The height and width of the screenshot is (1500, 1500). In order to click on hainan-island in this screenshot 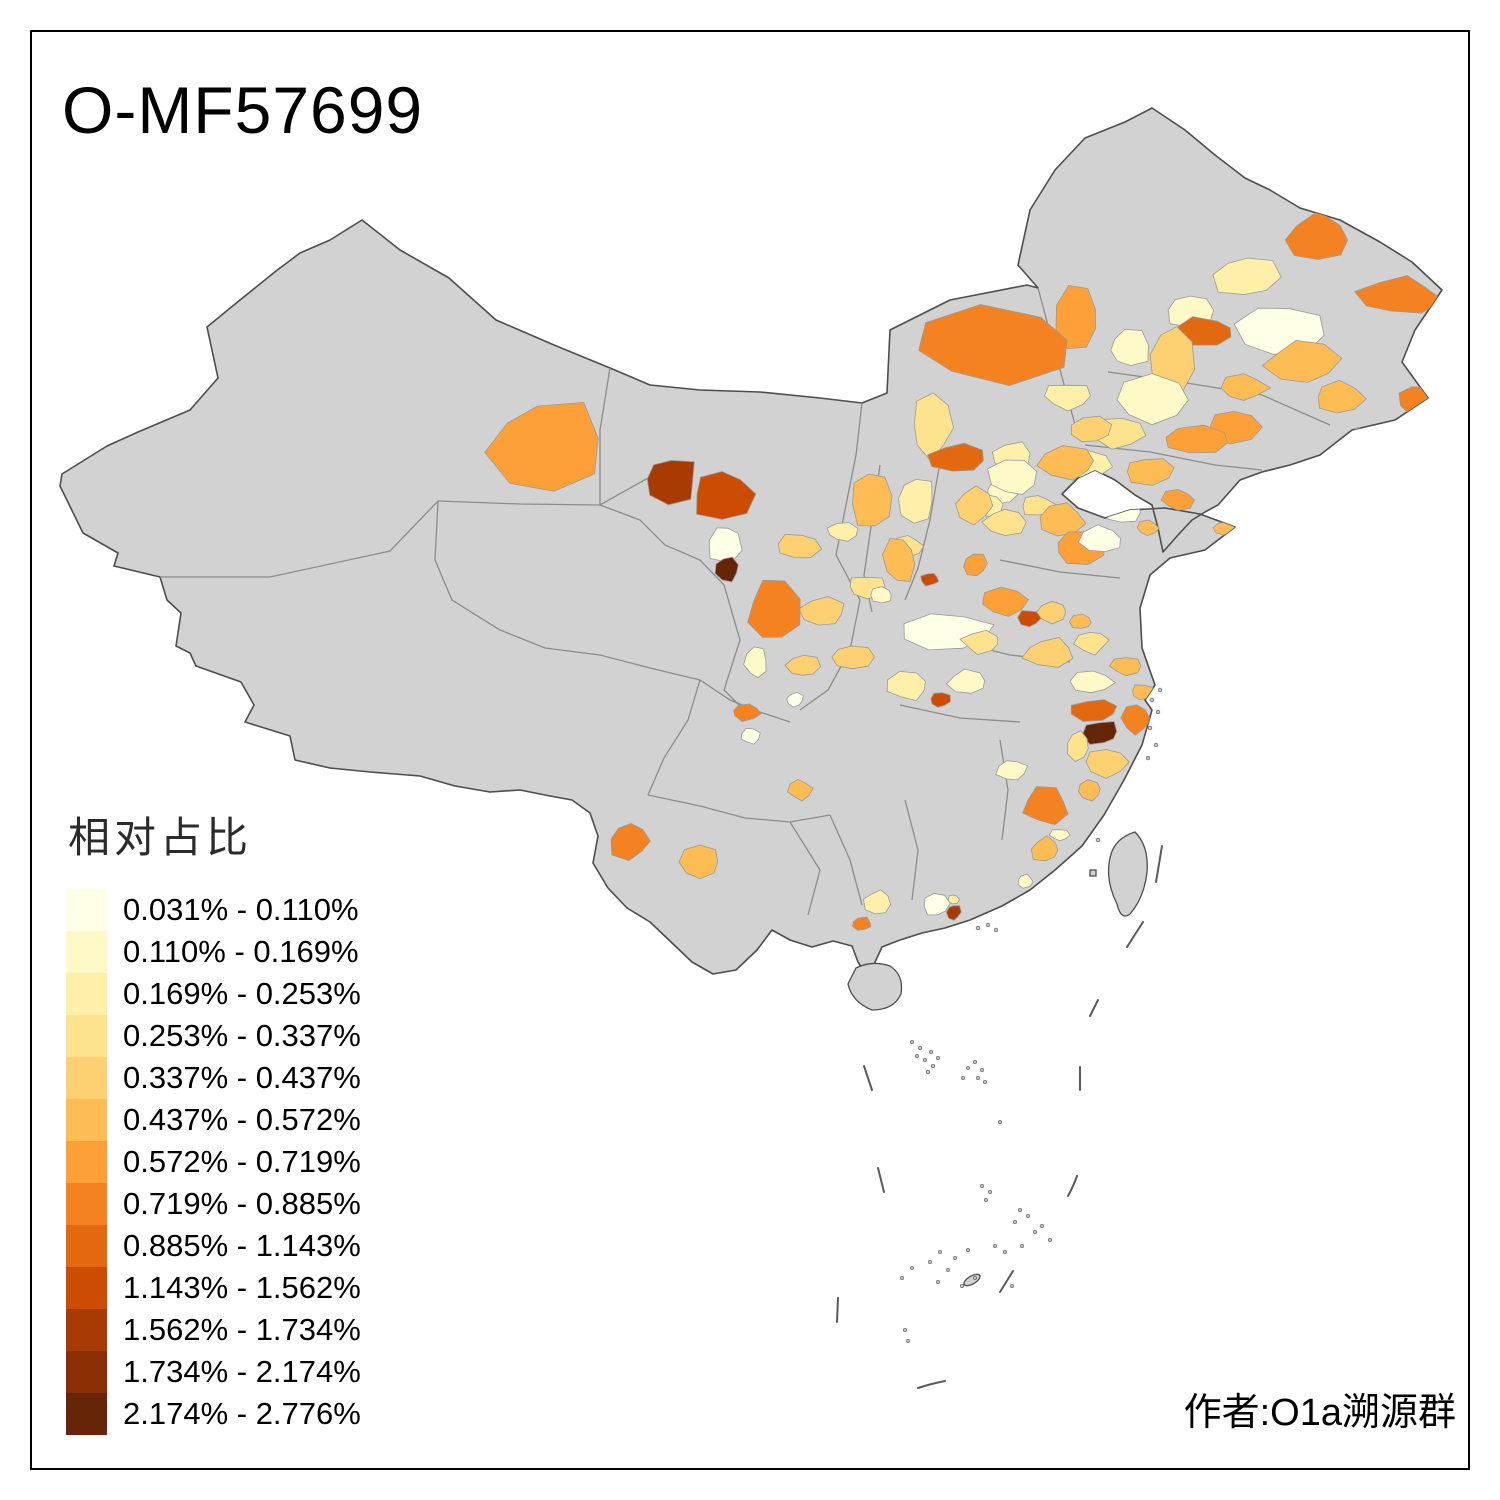, I will do `click(875, 986)`.